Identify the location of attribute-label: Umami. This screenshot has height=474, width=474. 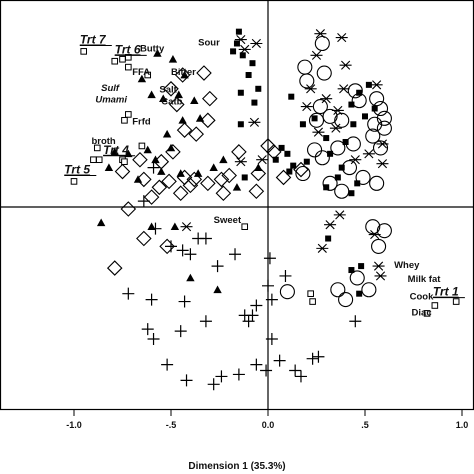
(111, 100).